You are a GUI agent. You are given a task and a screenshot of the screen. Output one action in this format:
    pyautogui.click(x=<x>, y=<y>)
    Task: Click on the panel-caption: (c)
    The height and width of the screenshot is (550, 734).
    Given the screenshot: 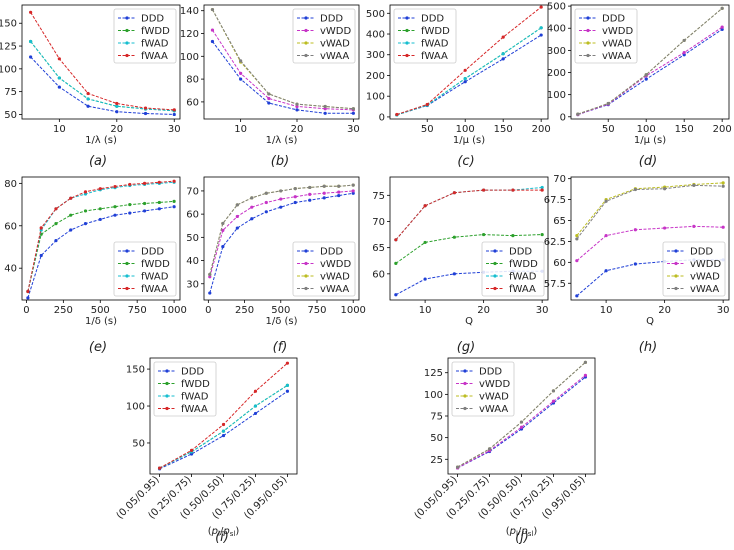 What is the action you would take?
    pyautogui.click(x=465, y=161)
    